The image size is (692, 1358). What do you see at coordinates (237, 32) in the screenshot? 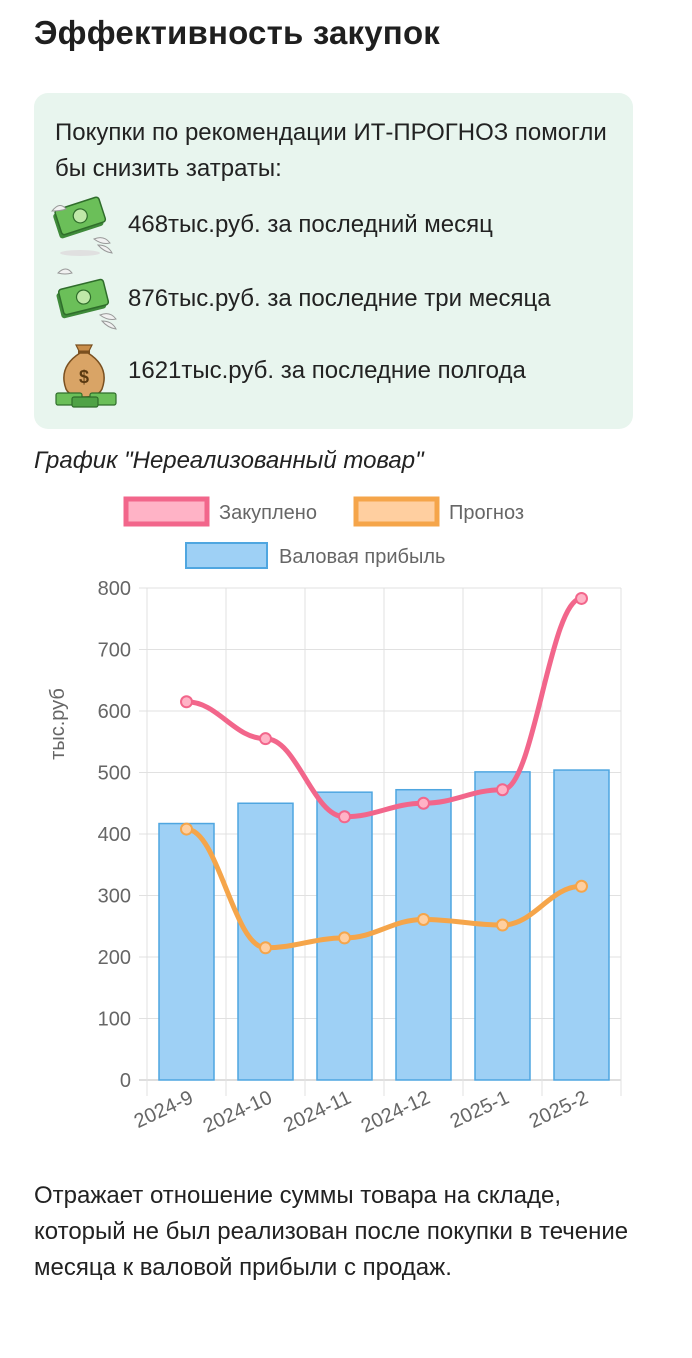
I see `page-title: Эффективность закупок` at bounding box center [237, 32].